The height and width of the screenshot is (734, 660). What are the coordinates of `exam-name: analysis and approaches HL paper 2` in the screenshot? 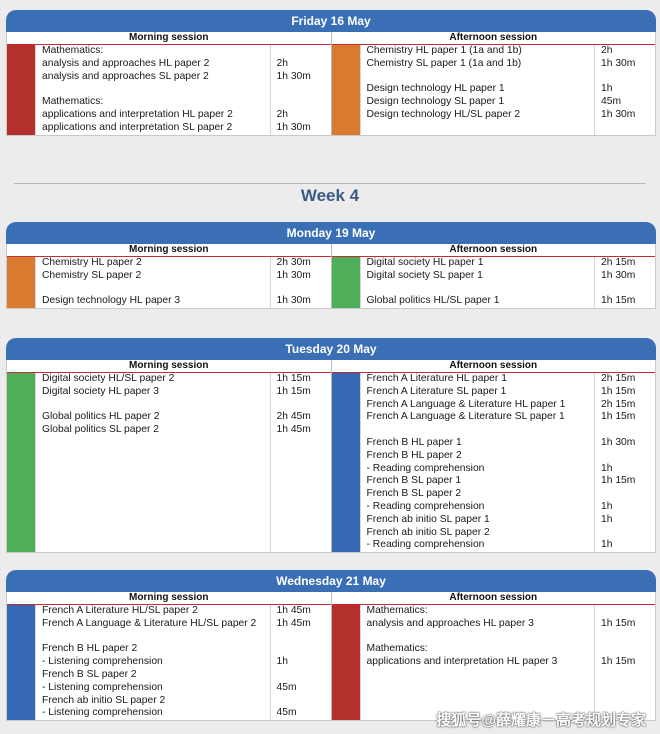 It's located at (126, 63).